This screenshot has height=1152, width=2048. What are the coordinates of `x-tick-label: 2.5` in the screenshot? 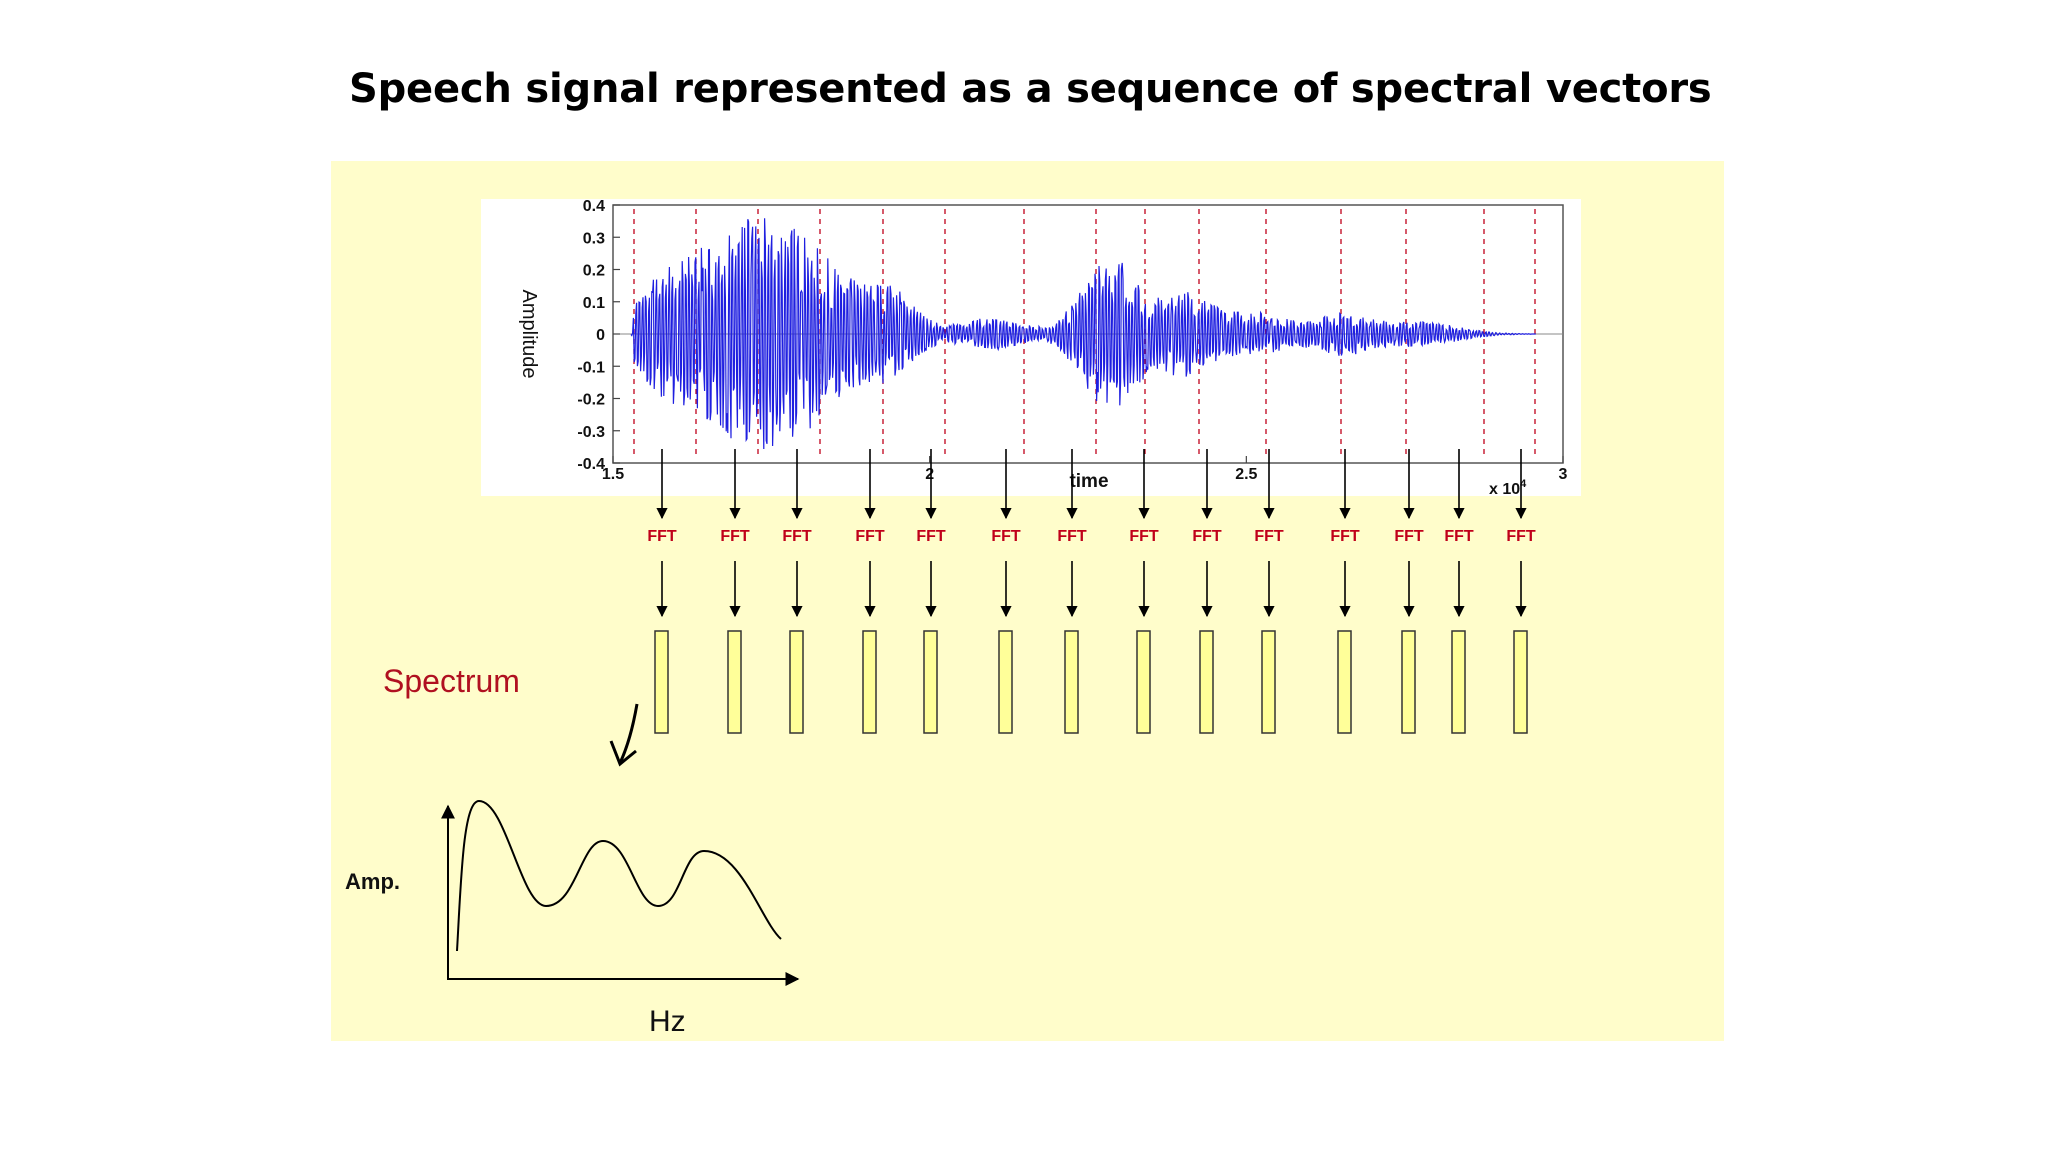 It's located at (1246, 474).